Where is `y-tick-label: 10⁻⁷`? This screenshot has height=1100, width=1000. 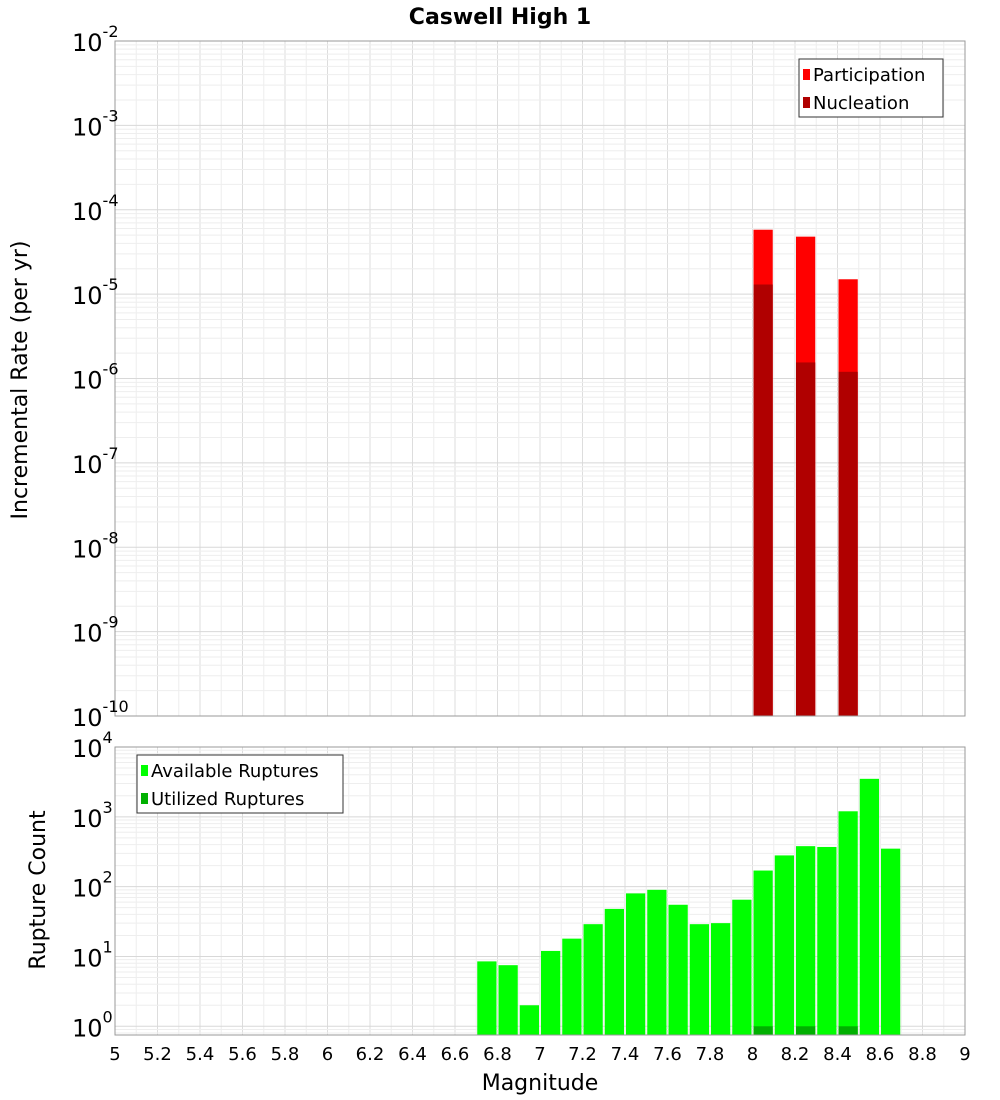
y-tick-label: 10⁻⁷ is located at coordinates (95, 461).